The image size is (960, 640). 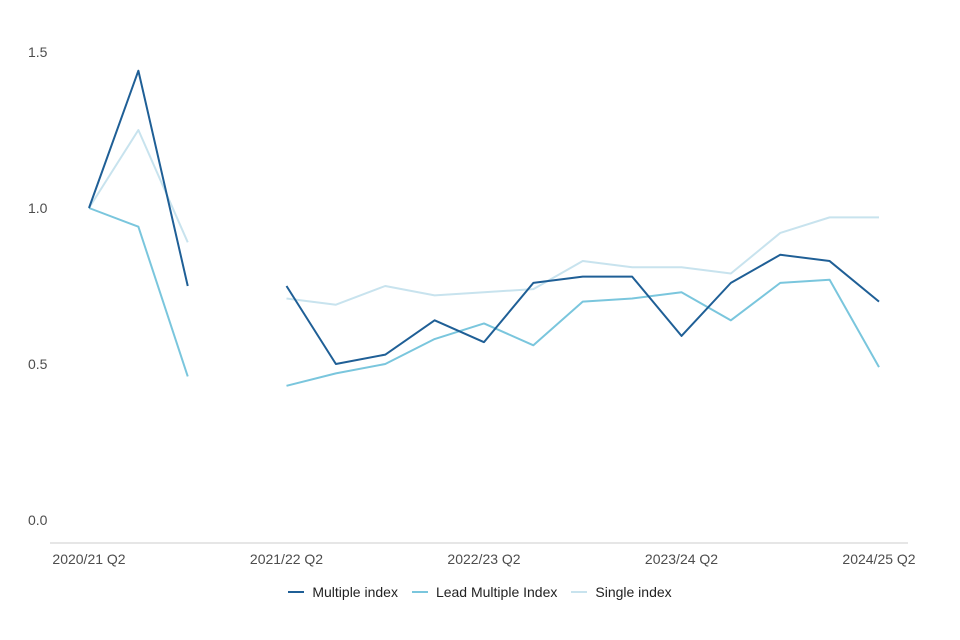 I want to click on x-tick-label: 2023/24 Q2, so click(x=681, y=559).